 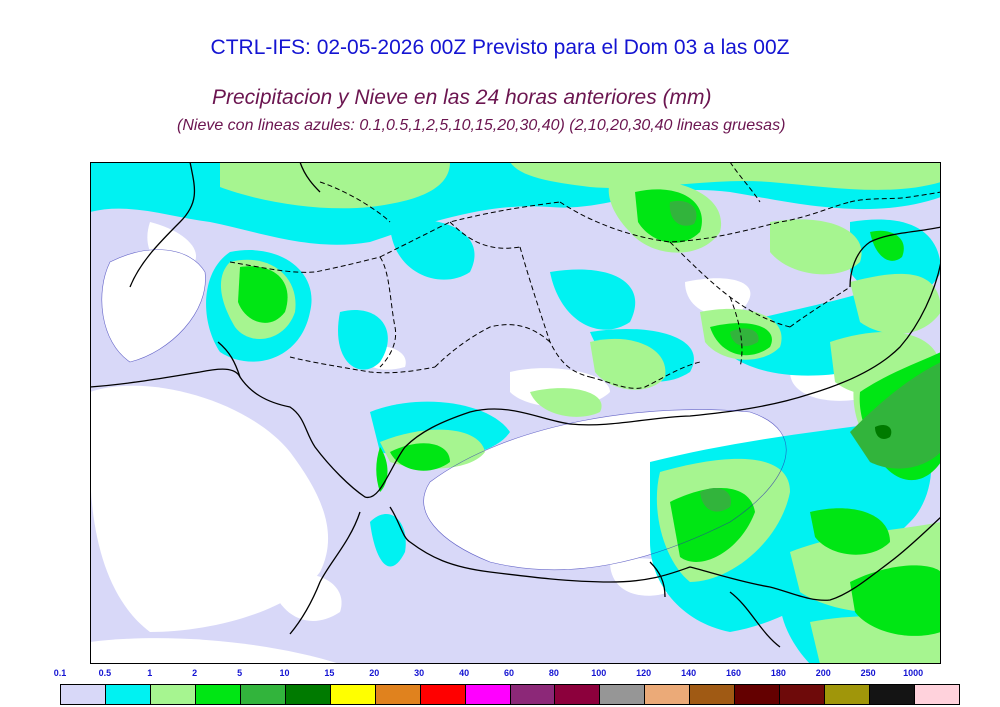 I want to click on legend-threshold-label: 120, so click(x=644, y=673).